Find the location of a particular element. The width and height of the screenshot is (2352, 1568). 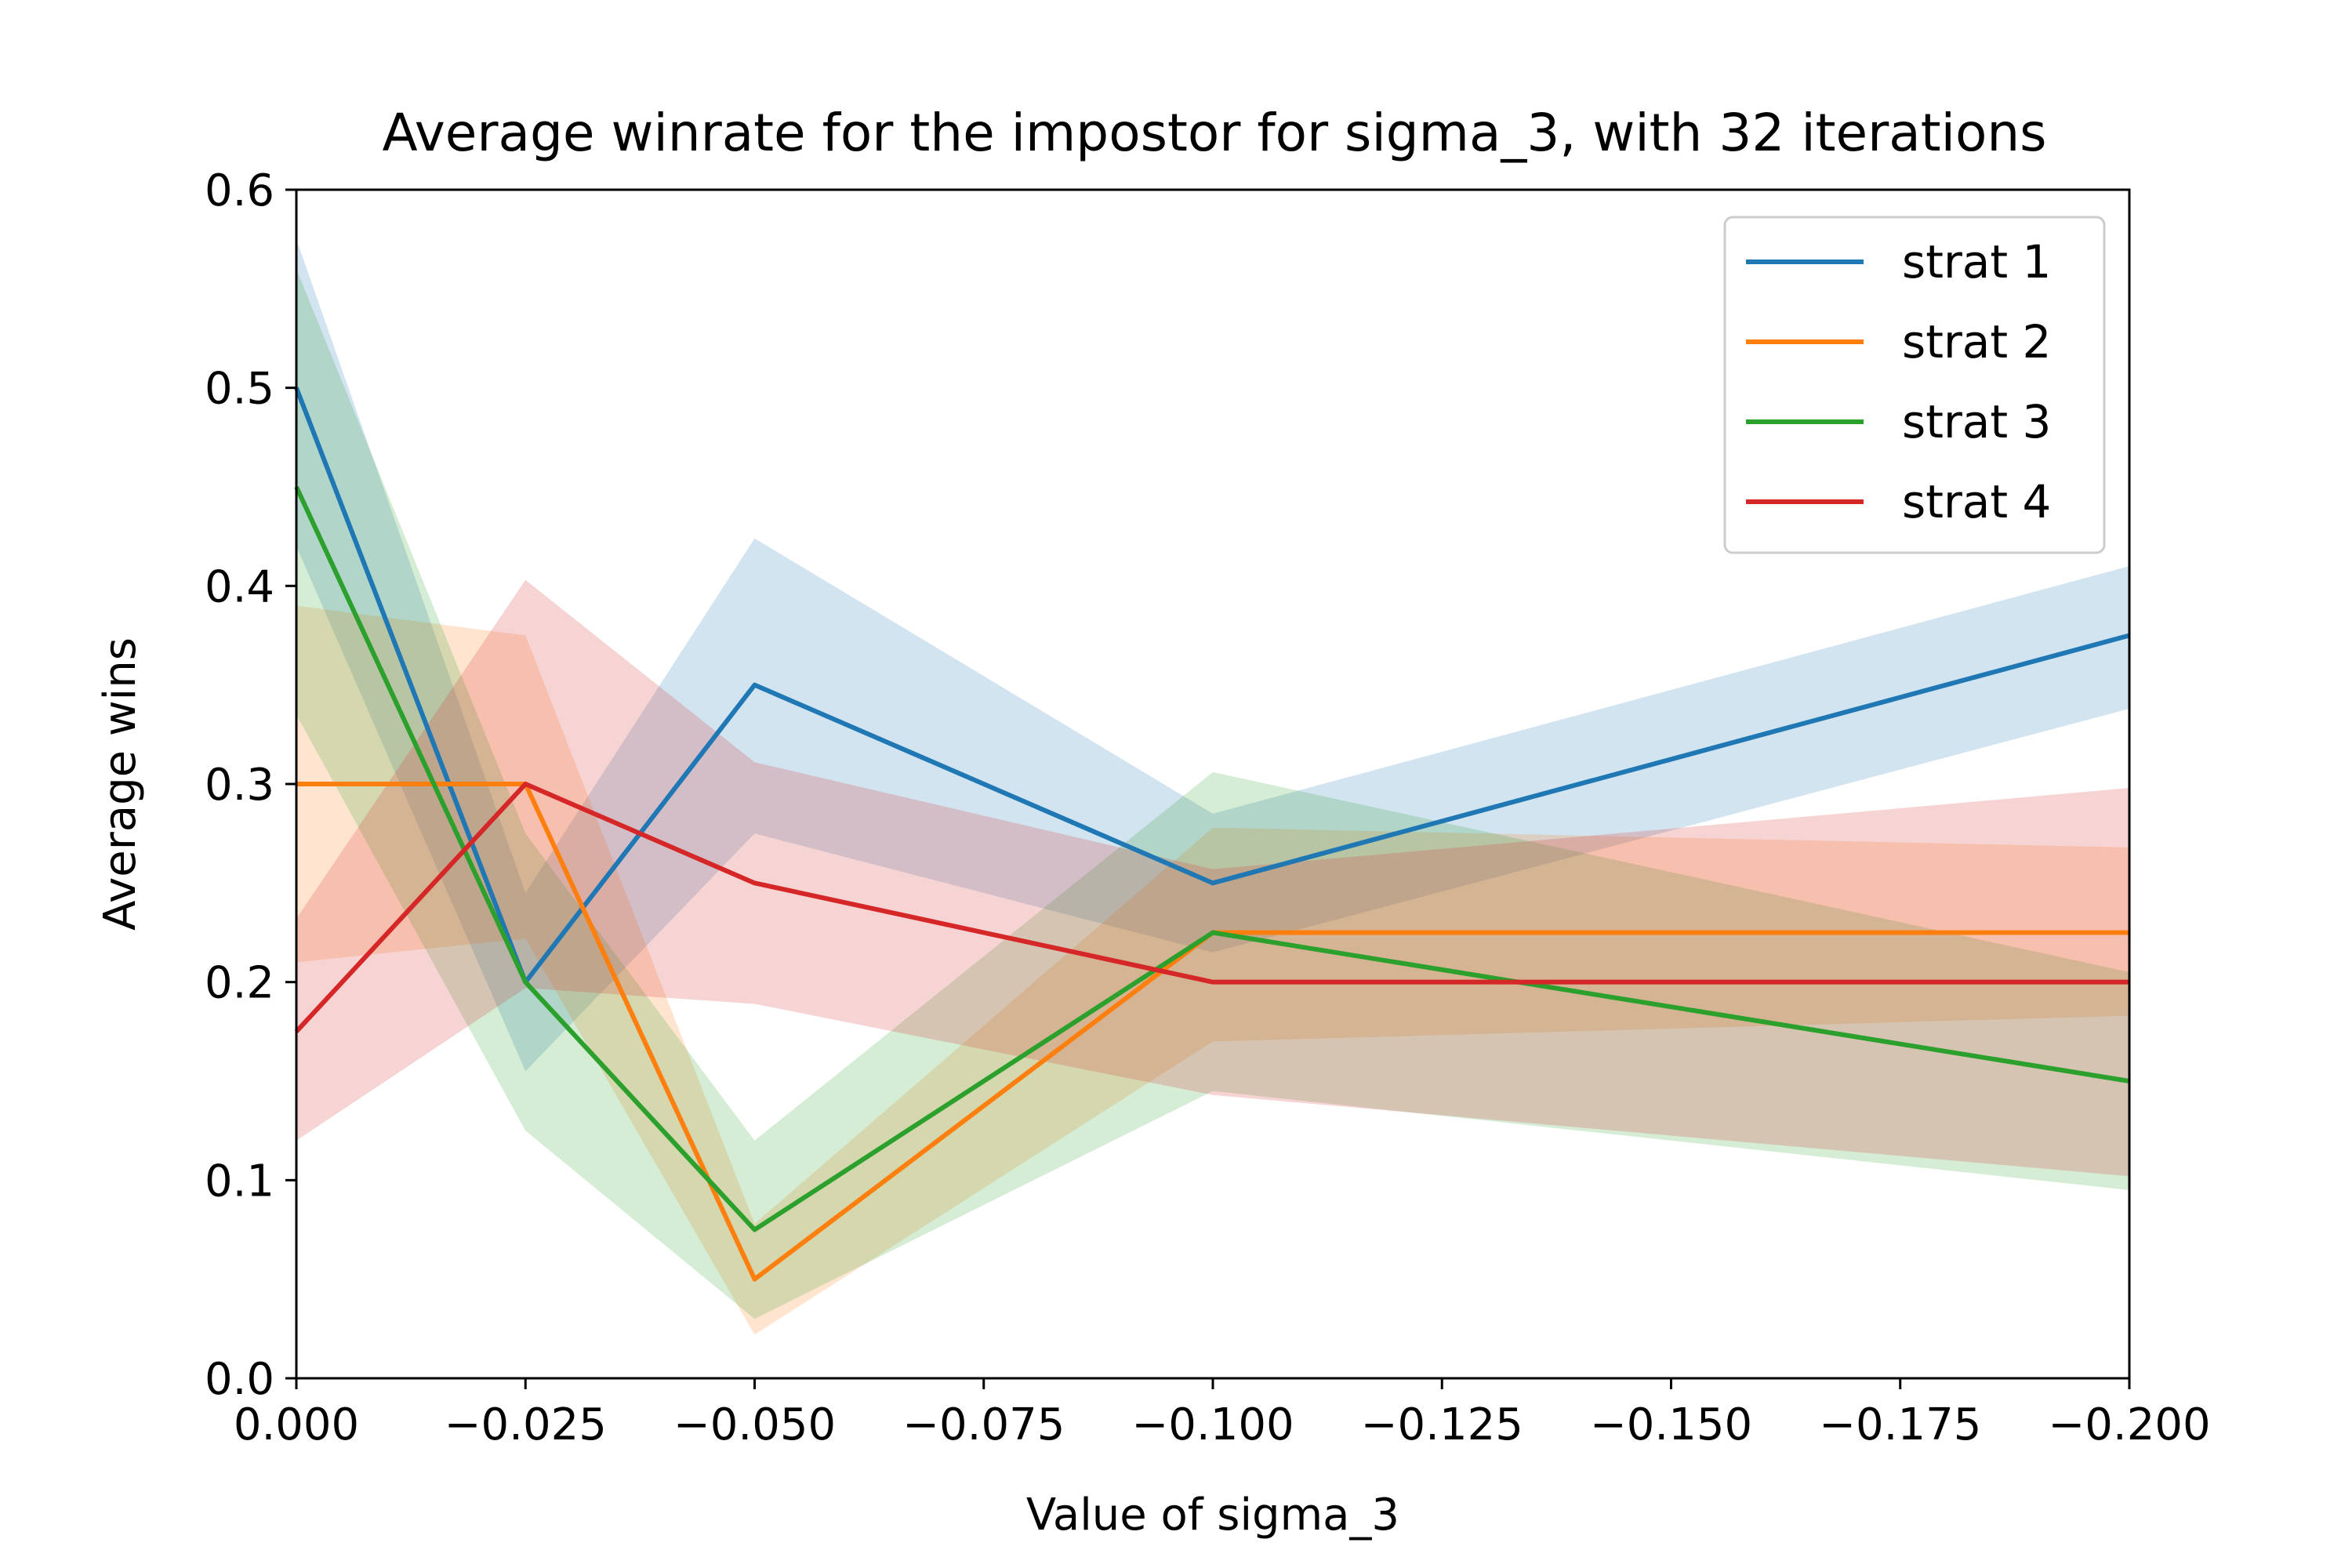

y-axis-label: Average wins is located at coordinates (120, 784).